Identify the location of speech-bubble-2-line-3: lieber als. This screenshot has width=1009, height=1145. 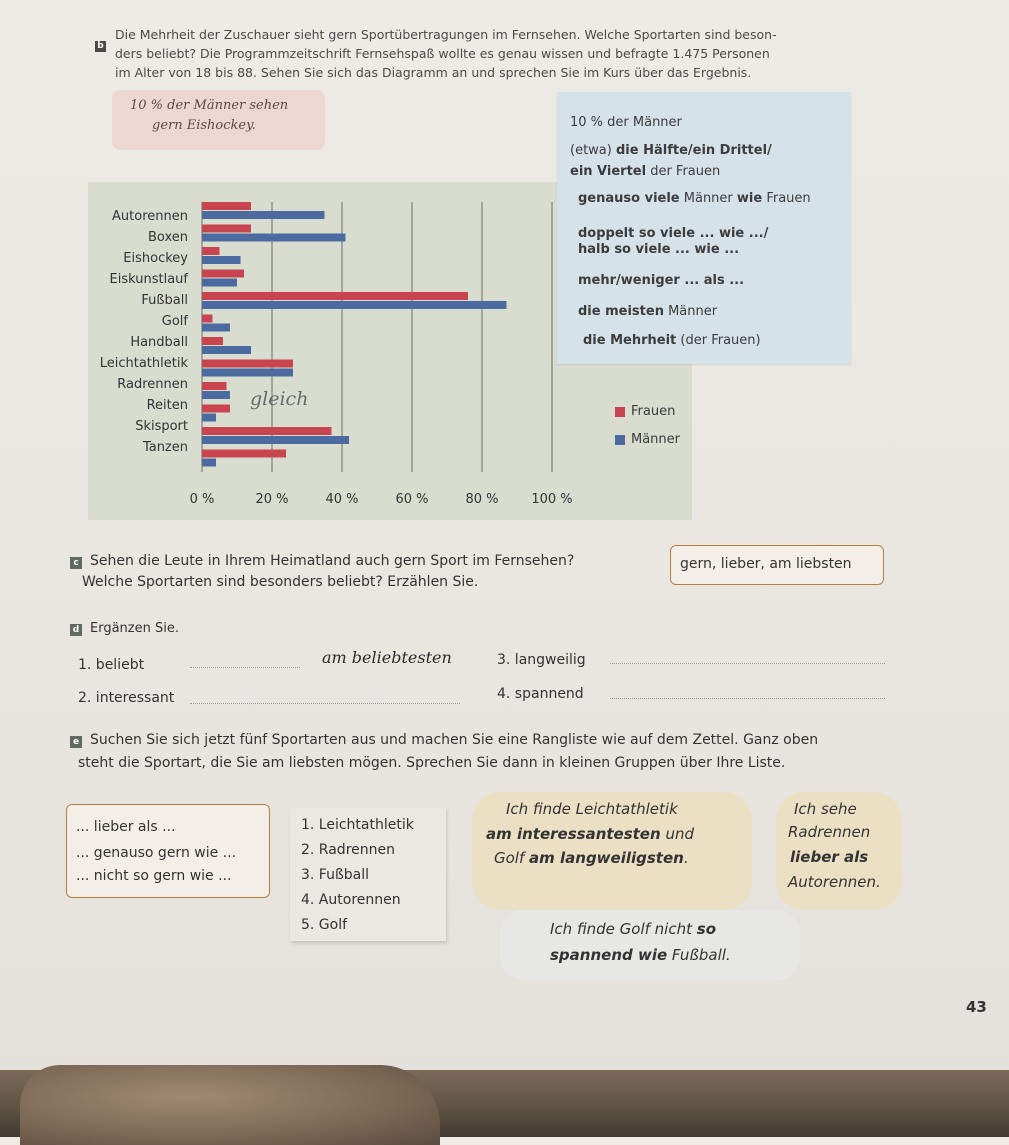
(829, 857).